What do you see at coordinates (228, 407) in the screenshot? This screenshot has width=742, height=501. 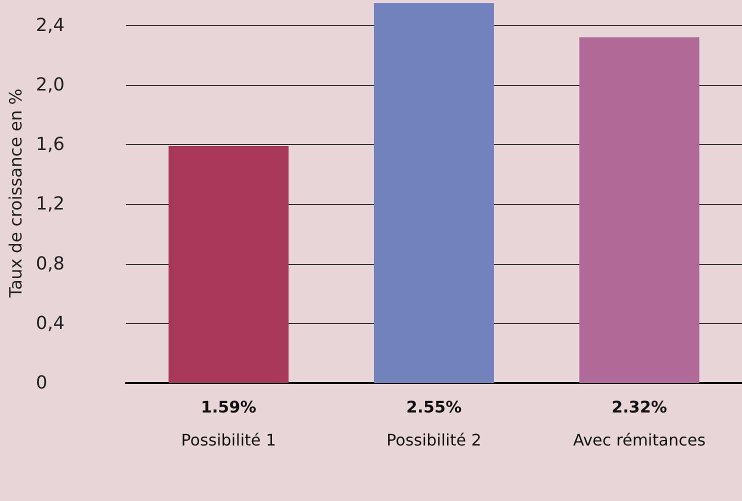 I see `data-label: 1.59%` at bounding box center [228, 407].